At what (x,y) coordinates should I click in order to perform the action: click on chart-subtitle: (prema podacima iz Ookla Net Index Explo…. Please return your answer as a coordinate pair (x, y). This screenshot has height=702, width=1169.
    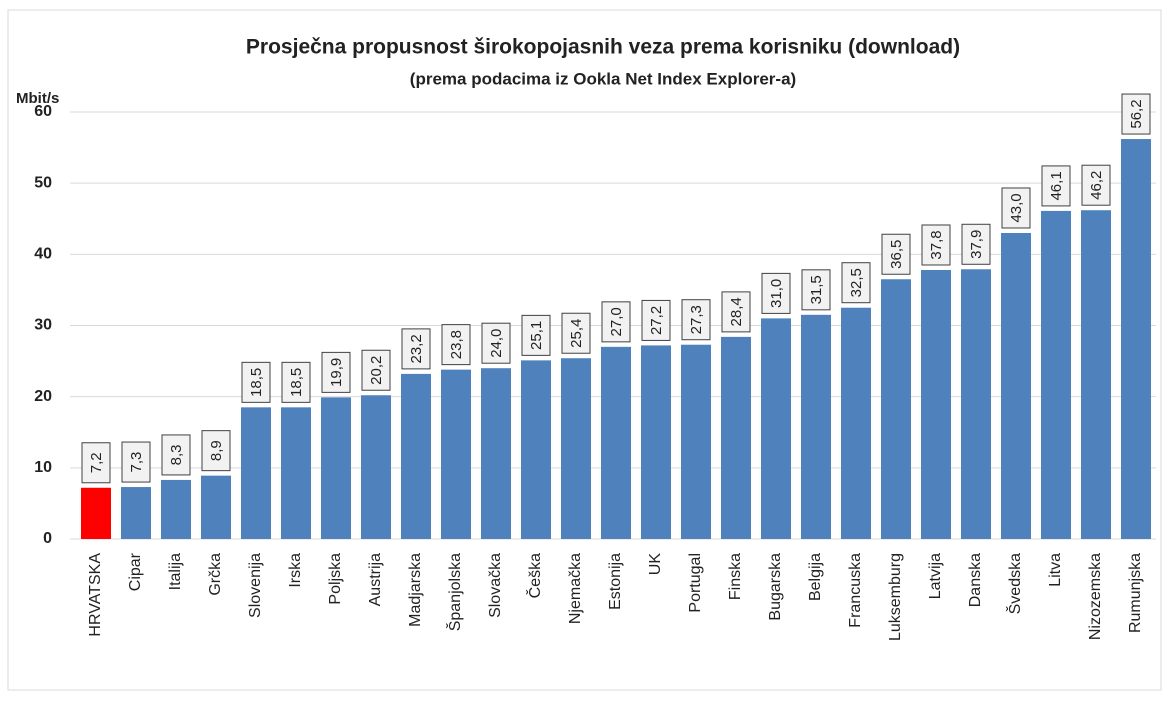
    Looking at the image, I should click on (603, 78).